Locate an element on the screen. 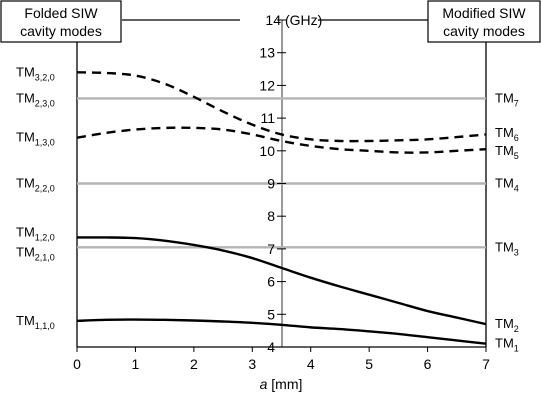 The height and width of the screenshot is (403, 541). x-tick-label: 4 is located at coordinates (311, 364).